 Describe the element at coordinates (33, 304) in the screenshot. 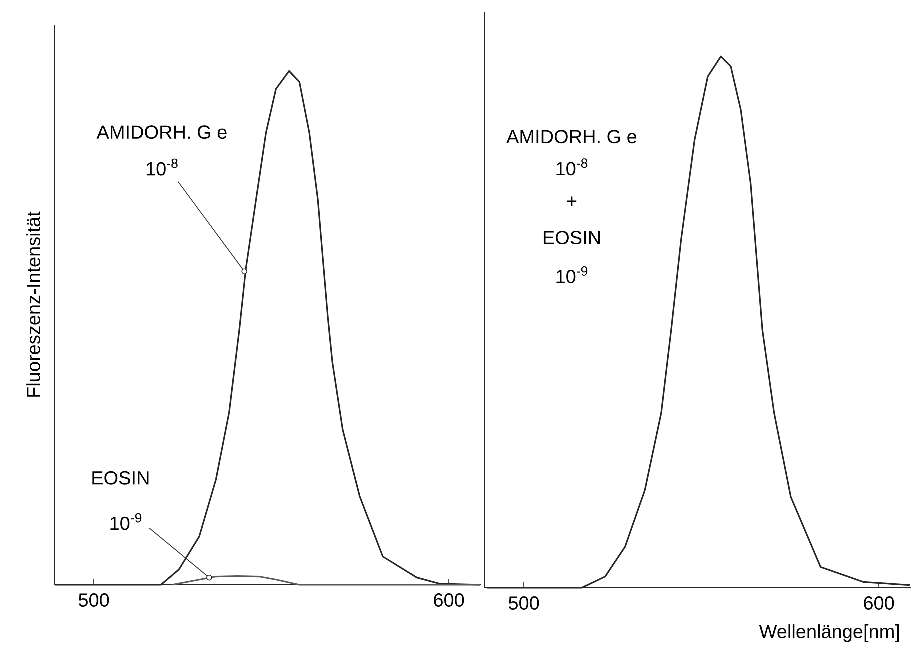

I see `y-axis-title: Fluoreszenz-Intensität` at that location.